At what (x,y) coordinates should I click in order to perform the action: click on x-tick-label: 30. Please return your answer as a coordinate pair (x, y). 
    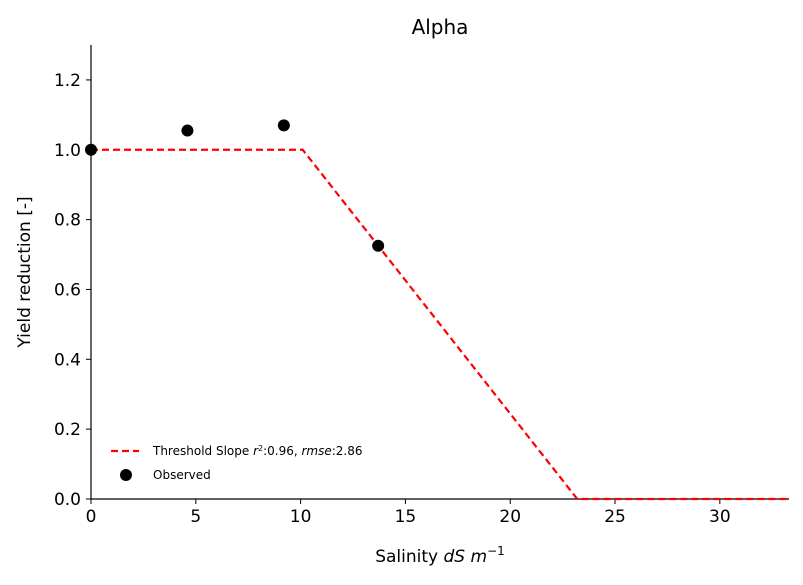
    Looking at the image, I should click on (720, 517).